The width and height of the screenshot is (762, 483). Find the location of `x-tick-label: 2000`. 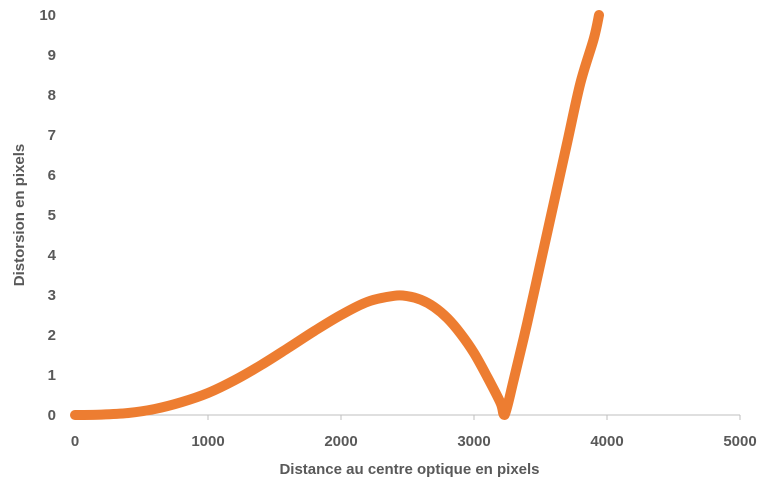

x-tick-label: 2000 is located at coordinates (340, 441).